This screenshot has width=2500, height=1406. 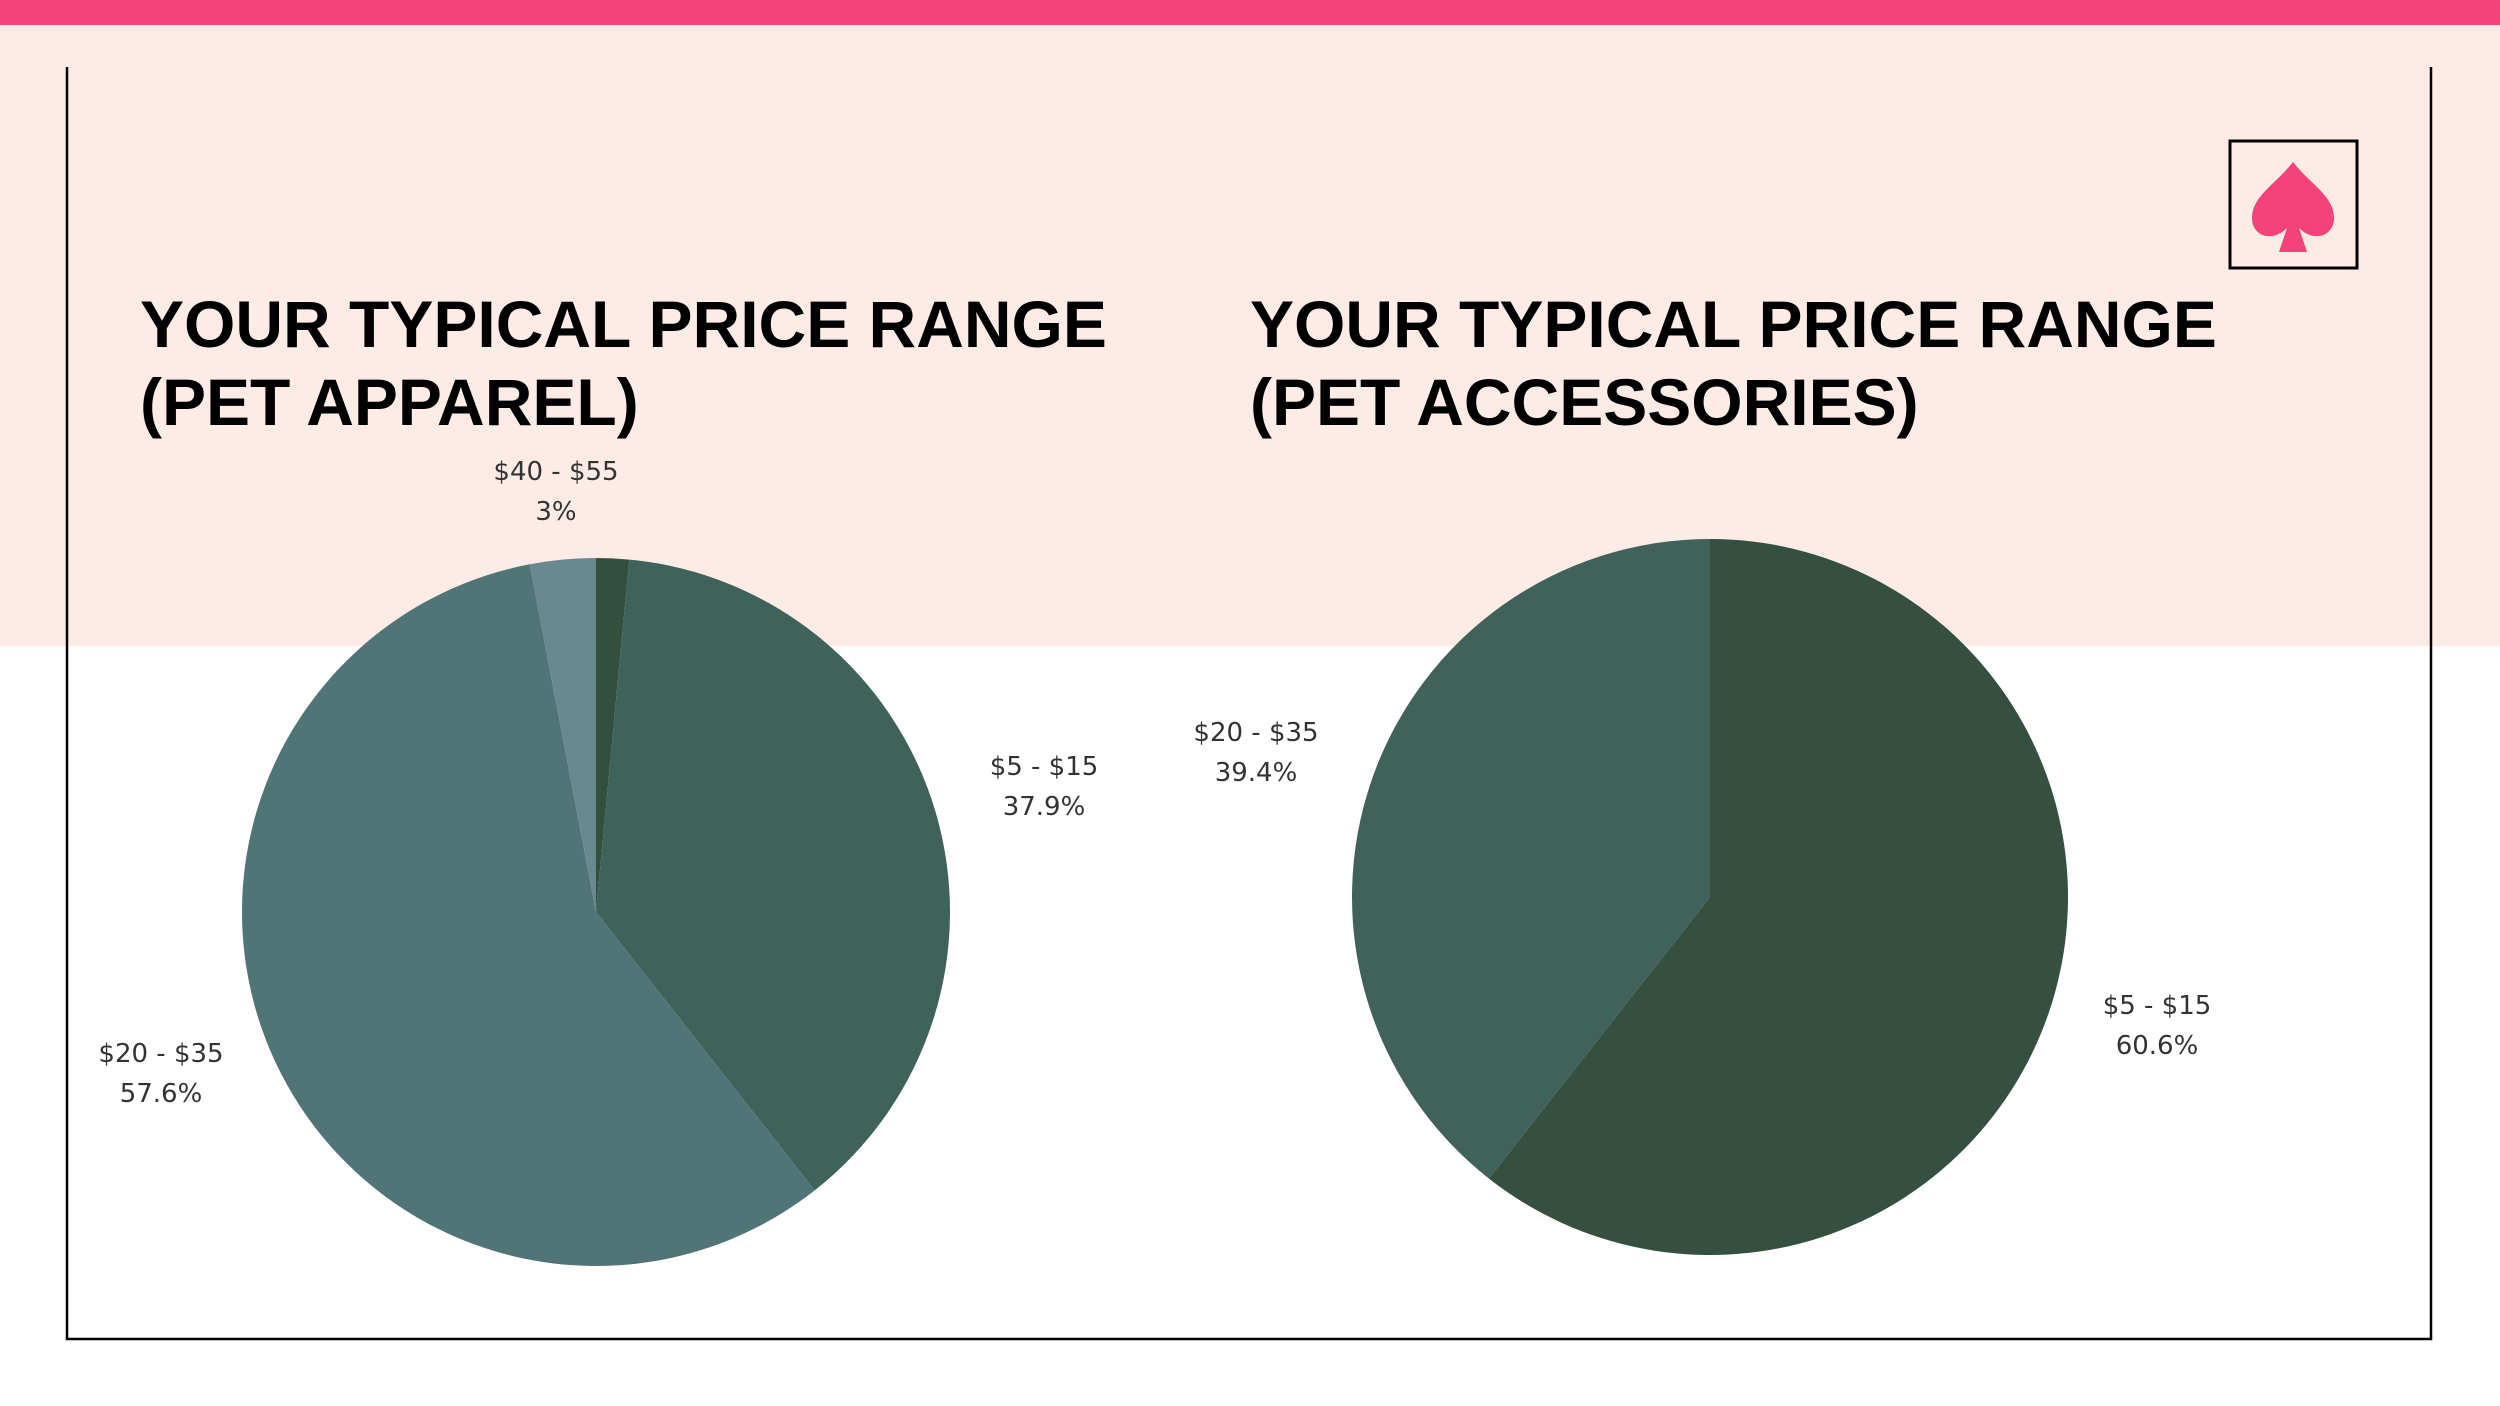 What do you see at coordinates (1250, 12) in the screenshot?
I see `top-bar` at bounding box center [1250, 12].